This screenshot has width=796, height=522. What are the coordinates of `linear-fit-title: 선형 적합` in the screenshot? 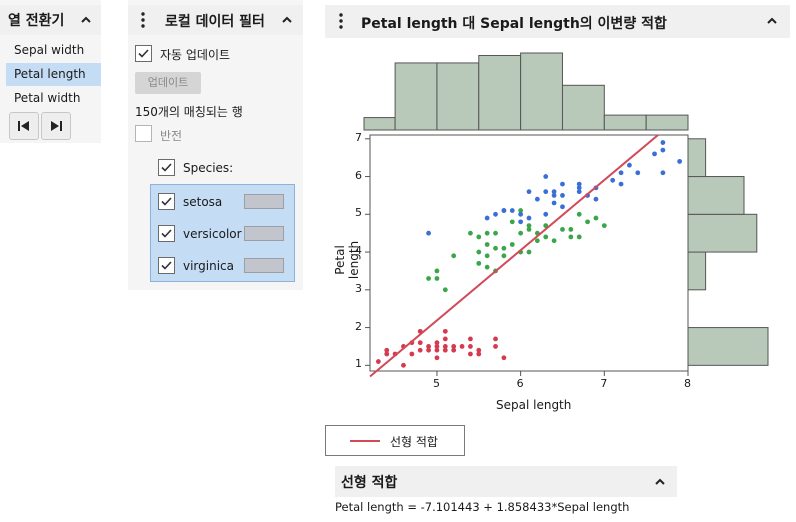 It's located at (369, 483).